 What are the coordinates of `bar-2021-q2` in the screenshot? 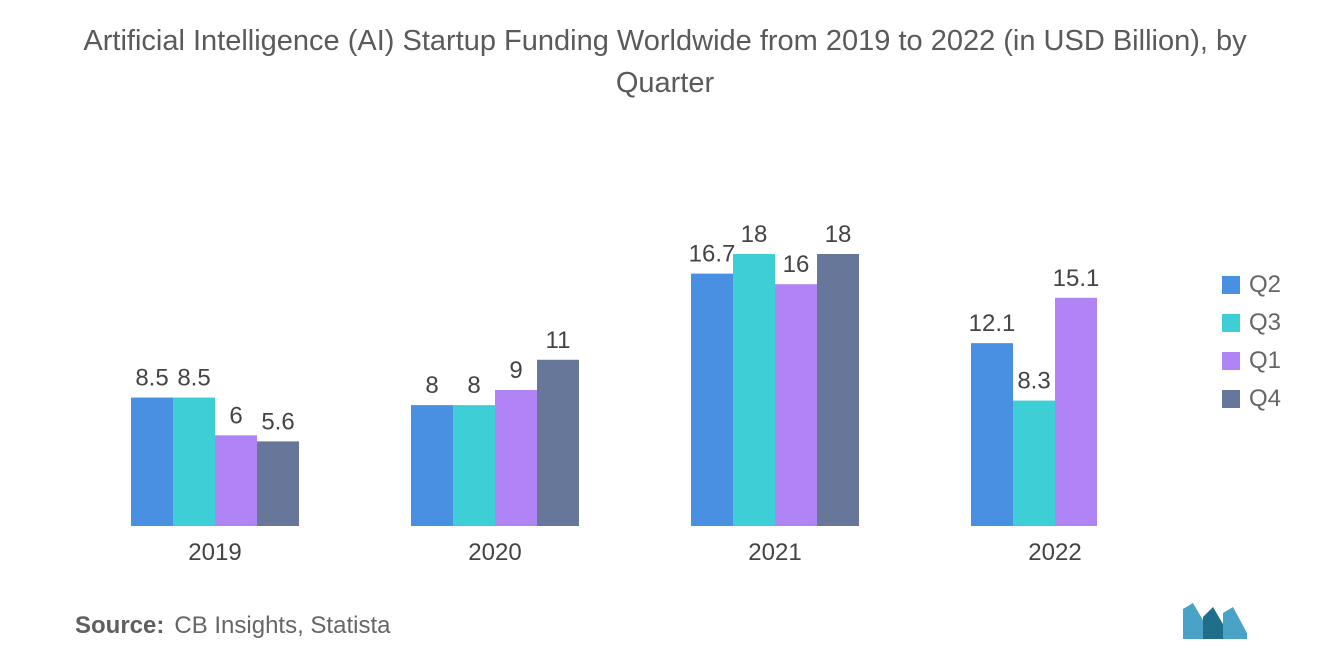 It's located at (712, 399).